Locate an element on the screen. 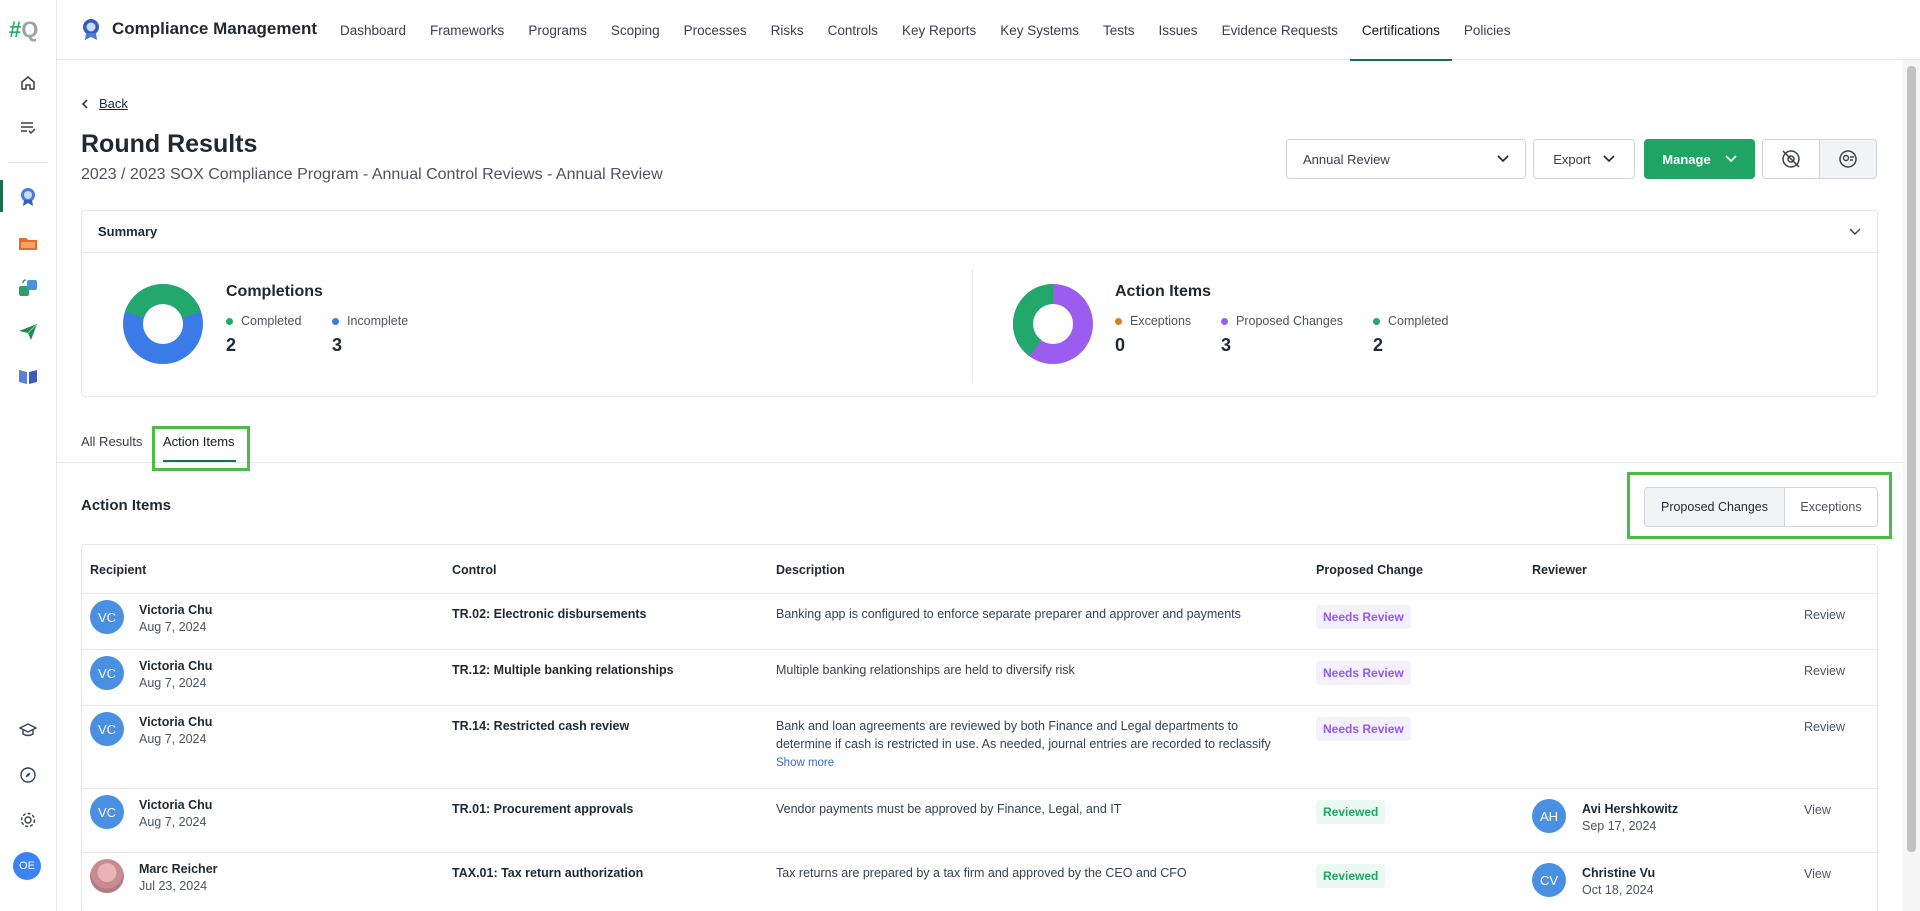 This screenshot has width=1920, height=911. completed-dot is located at coordinates (229, 321).